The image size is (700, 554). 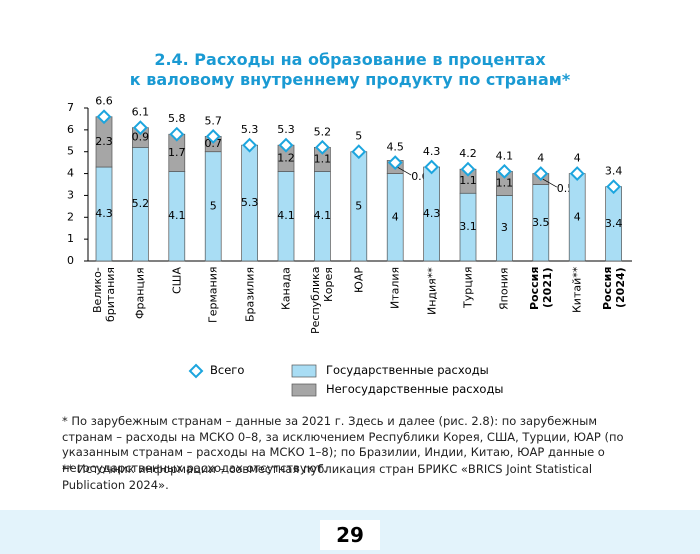 I want to click on x-tick-label: Италия, so click(x=395, y=288).